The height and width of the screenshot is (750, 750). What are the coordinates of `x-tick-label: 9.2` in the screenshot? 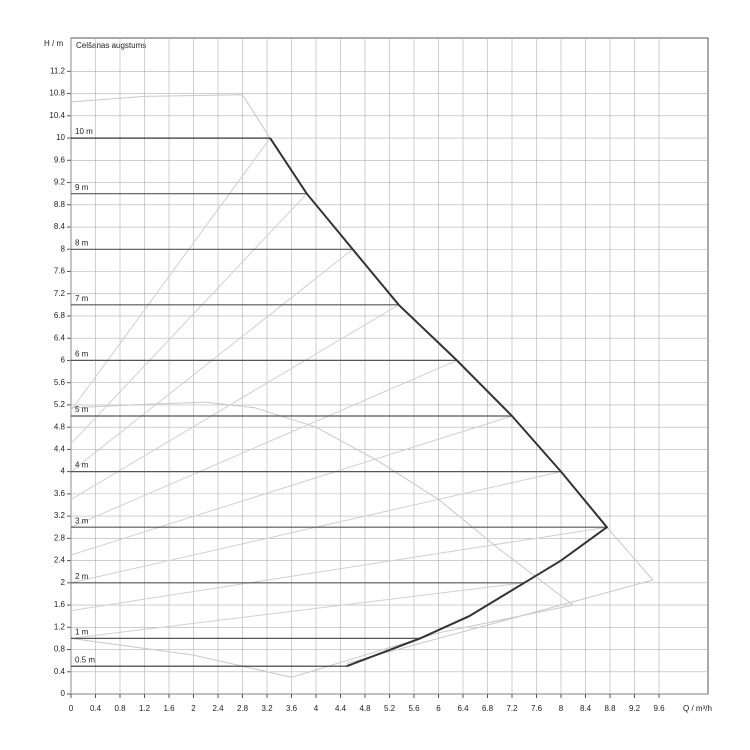 It's located at (635, 708).